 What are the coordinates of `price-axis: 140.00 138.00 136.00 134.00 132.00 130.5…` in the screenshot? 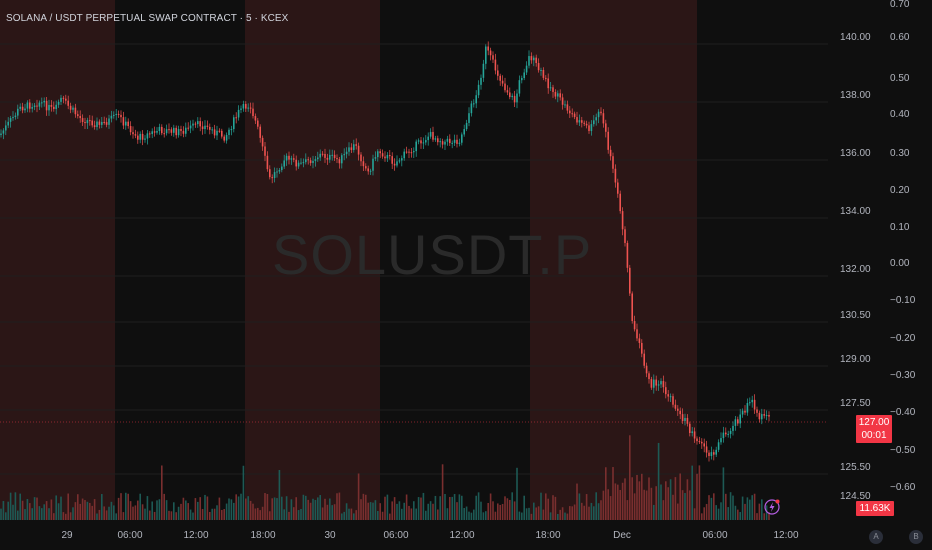 It's located at (880, 260).